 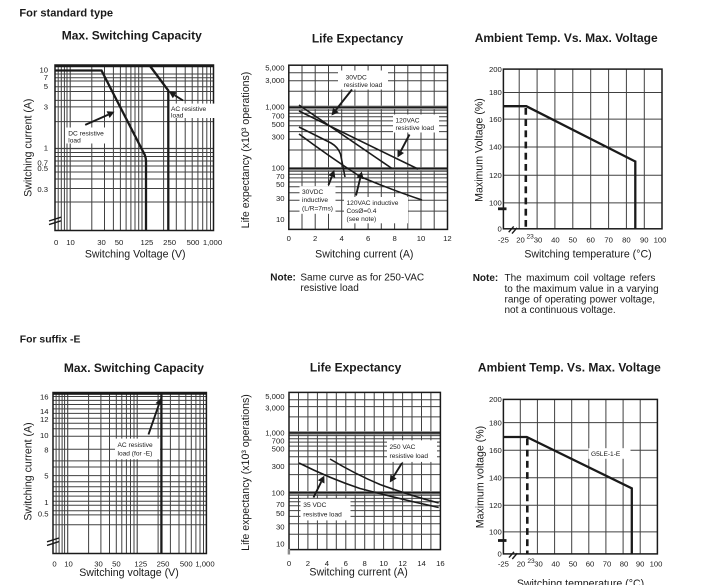 I want to click on svg-text: 3, so click(x=46, y=107).